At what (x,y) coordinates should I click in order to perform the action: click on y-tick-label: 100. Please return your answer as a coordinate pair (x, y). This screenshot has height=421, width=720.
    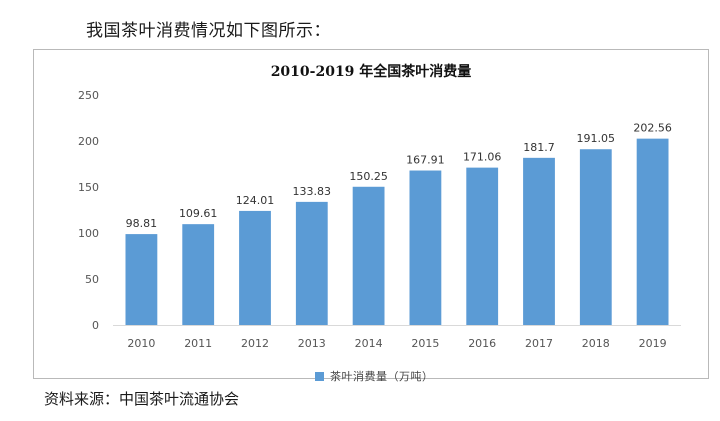
    Looking at the image, I should click on (88, 233).